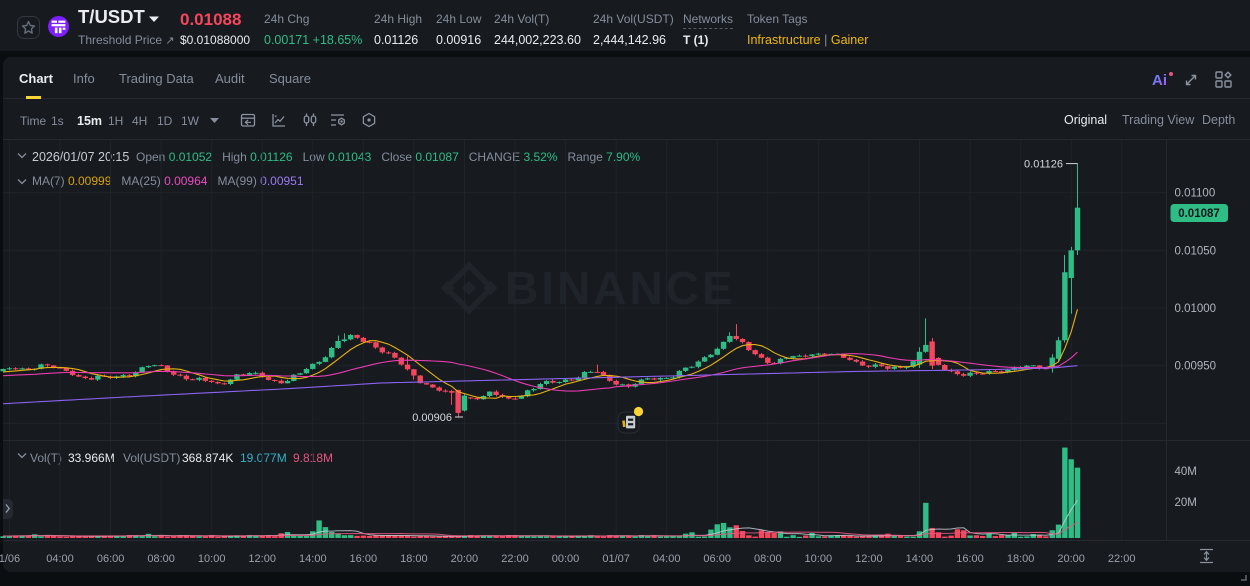 The width and height of the screenshot is (1250, 586). I want to click on svg-text: 0.00906, so click(432, 418).